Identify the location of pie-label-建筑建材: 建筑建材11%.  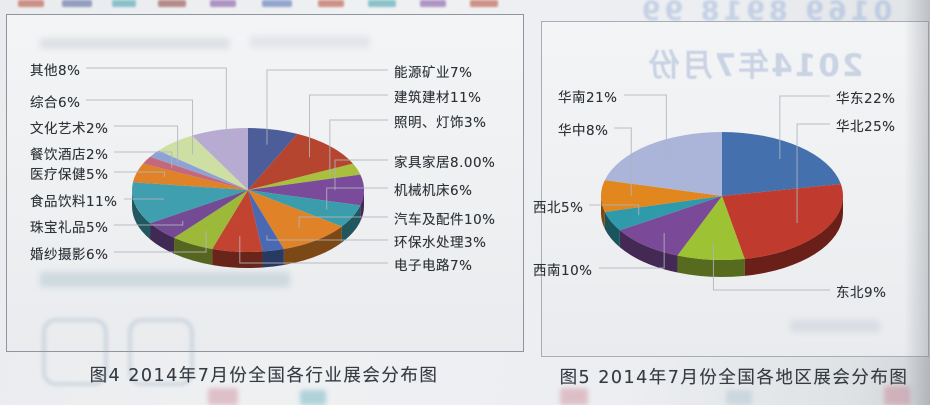
(438, 98).